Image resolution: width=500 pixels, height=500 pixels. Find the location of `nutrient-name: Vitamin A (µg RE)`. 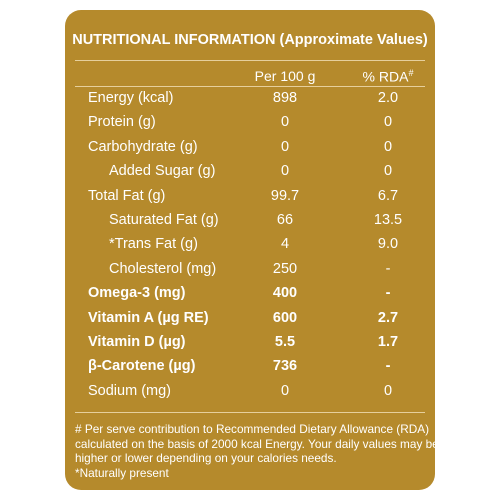

nutrient-name: Vitamin A (µg RE) is located at coordinates (148, 317).